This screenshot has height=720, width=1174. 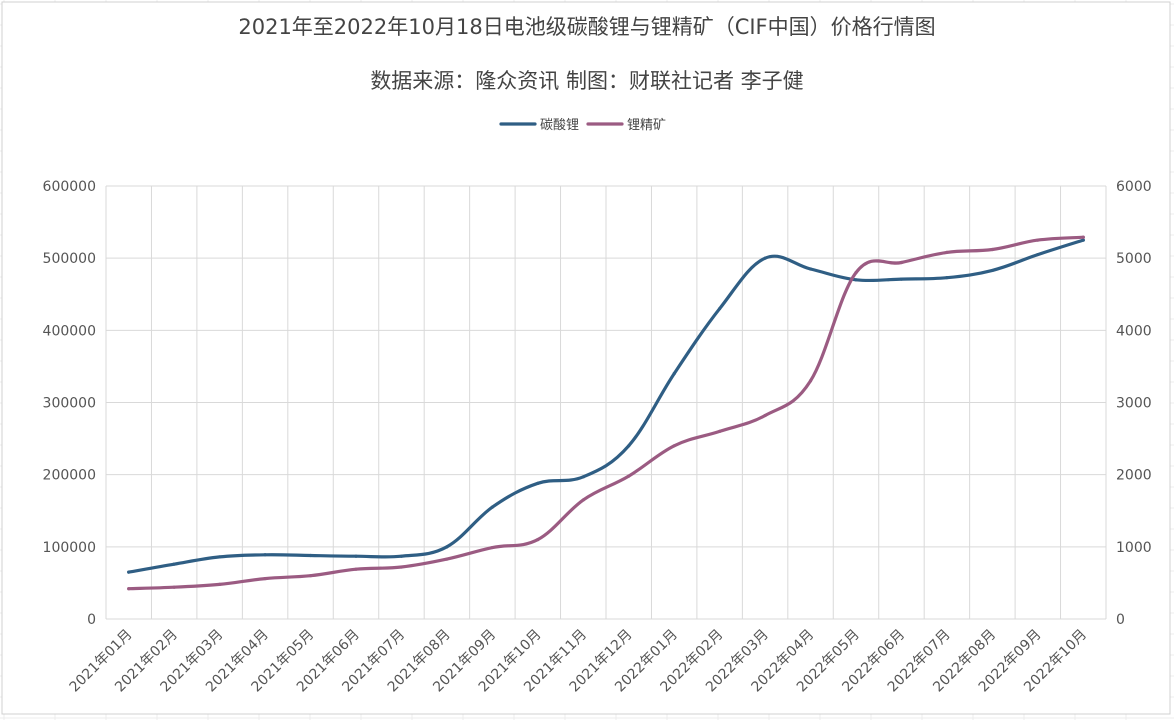 I want to click on right-y-tick-label: 6000, so click(x=1134, y=187).